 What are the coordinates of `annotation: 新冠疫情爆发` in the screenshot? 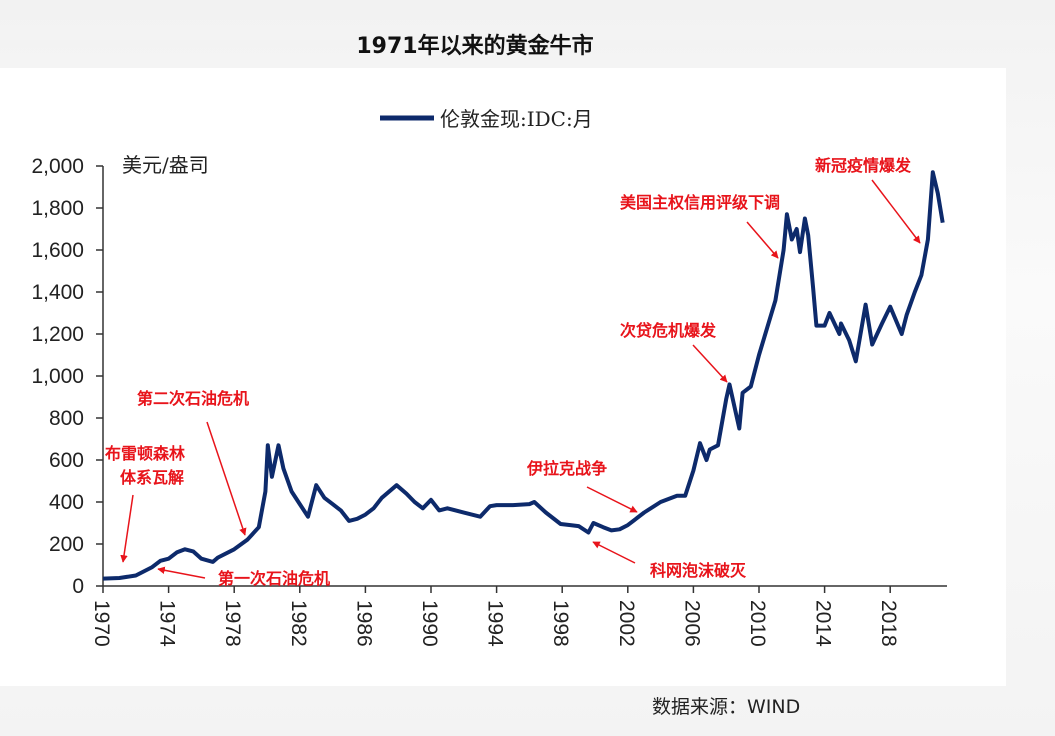 It's located at (868, 200).